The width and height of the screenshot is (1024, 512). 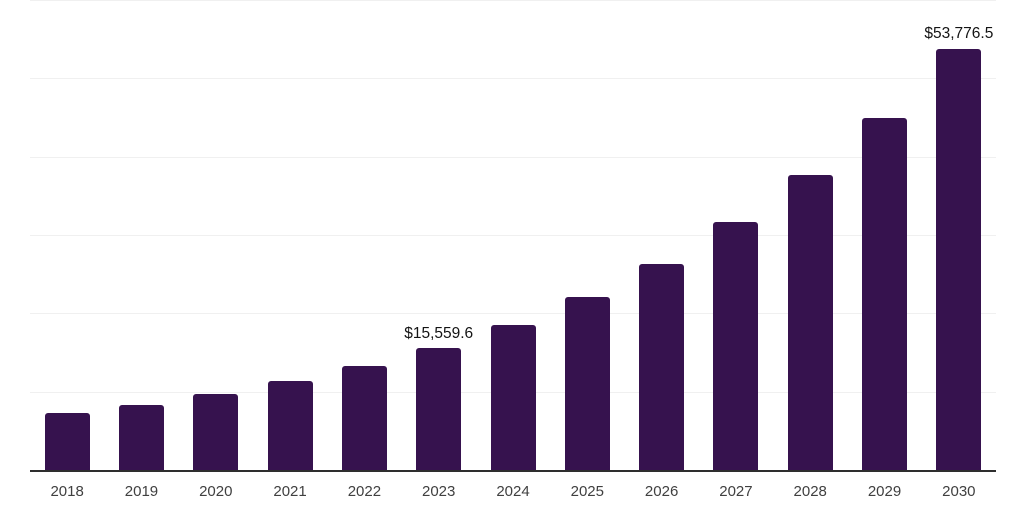 What do you see at coordinates (290, 491) in the screenshot?
I see `x-tick-2021: 2021` at bounding box center [290, 491].